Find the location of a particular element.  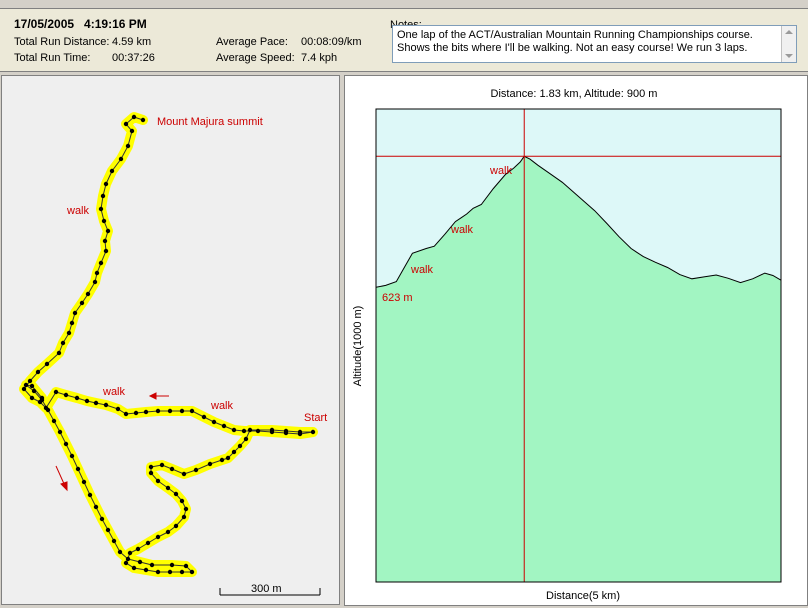

speed-value: 7.4 kph is located at coordinates (319, 58).